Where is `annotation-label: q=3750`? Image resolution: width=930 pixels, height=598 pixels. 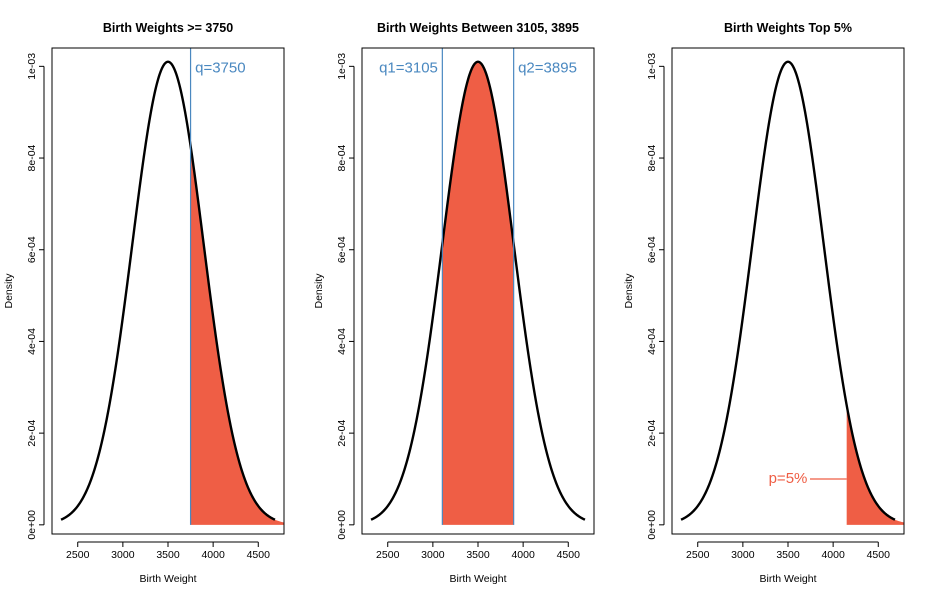 annotation-label: q=3750 is located at coordinates (220, 68).